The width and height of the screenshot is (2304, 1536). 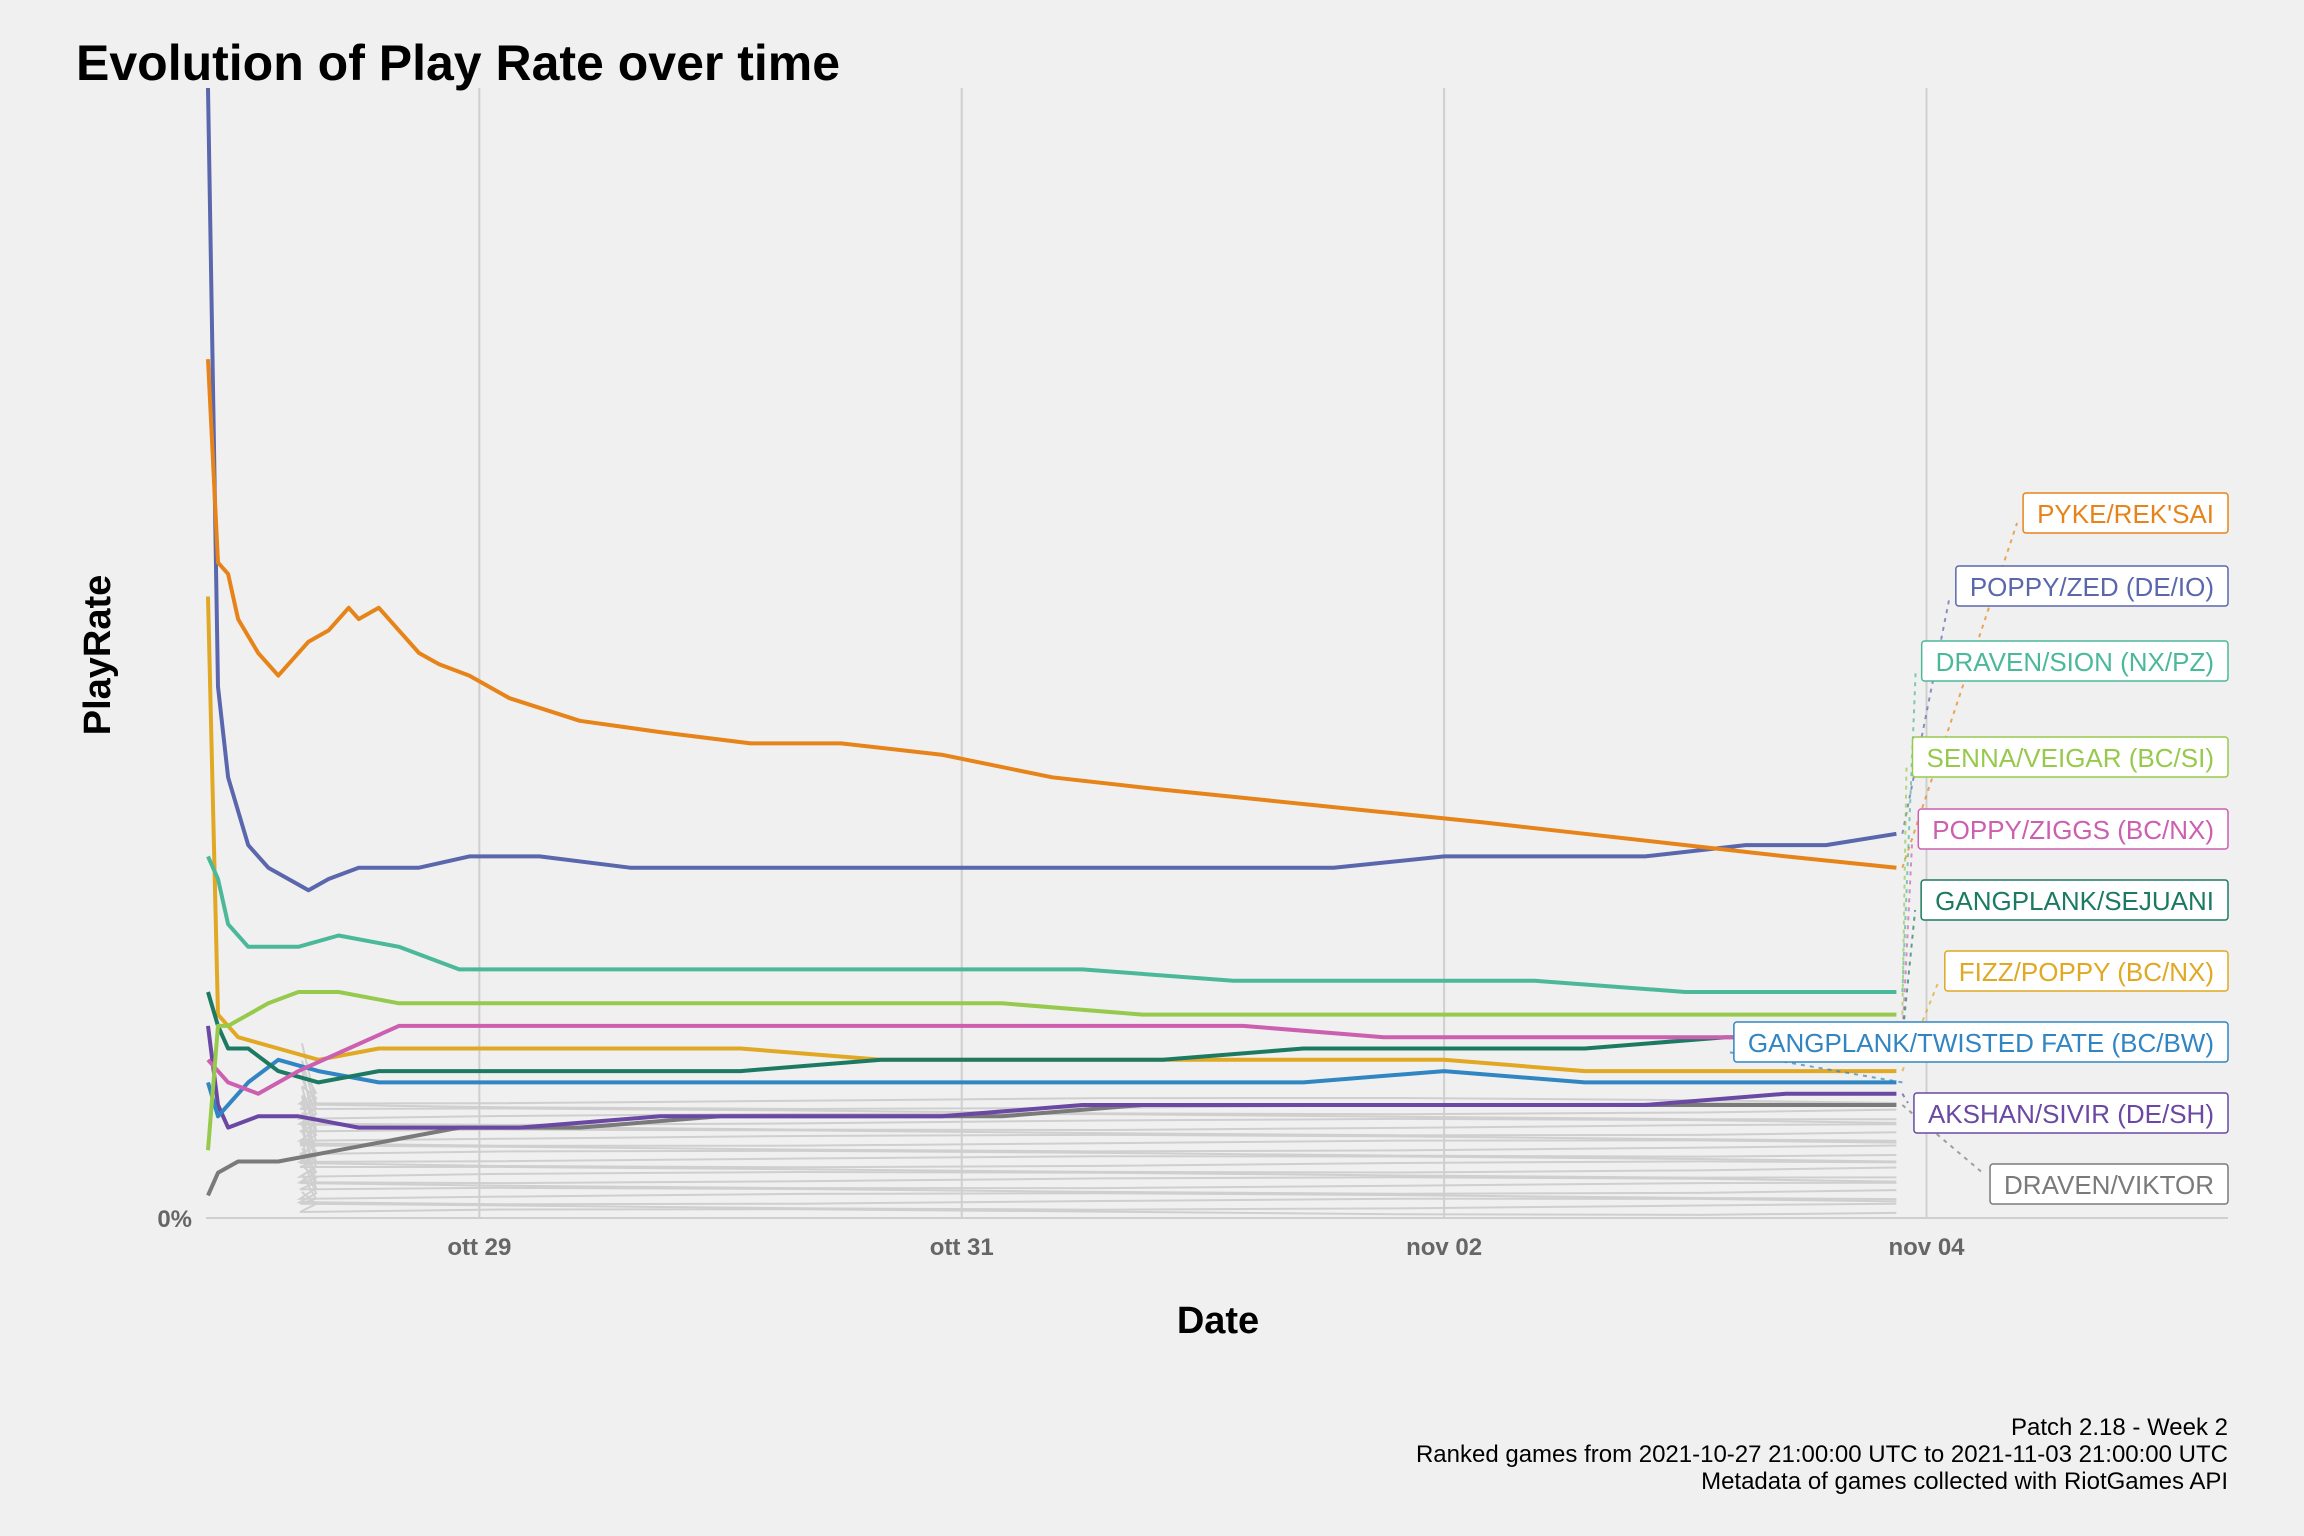 I want to click on series-label: SENNA/VEIGAR (BC/SI), so click(x=2071, y=758).